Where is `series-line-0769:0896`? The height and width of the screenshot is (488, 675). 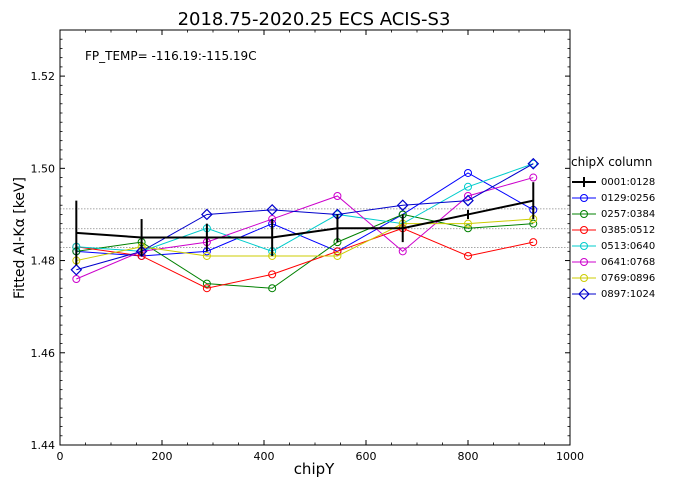
series-line-0769:0896 is located at coordinates (305, 240).